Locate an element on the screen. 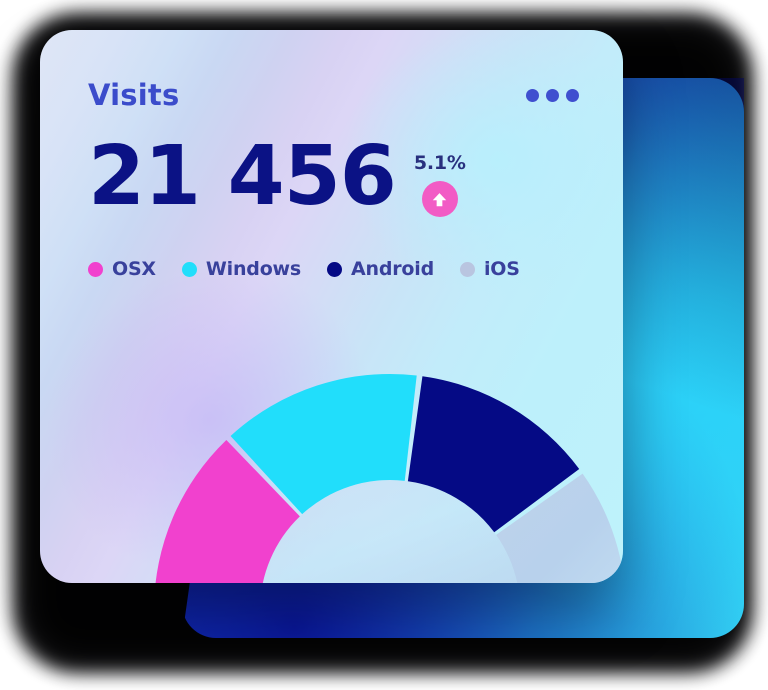 This screenshot has height=690, width=768. legend-swatch-windows is located at coordinates (189, 269).